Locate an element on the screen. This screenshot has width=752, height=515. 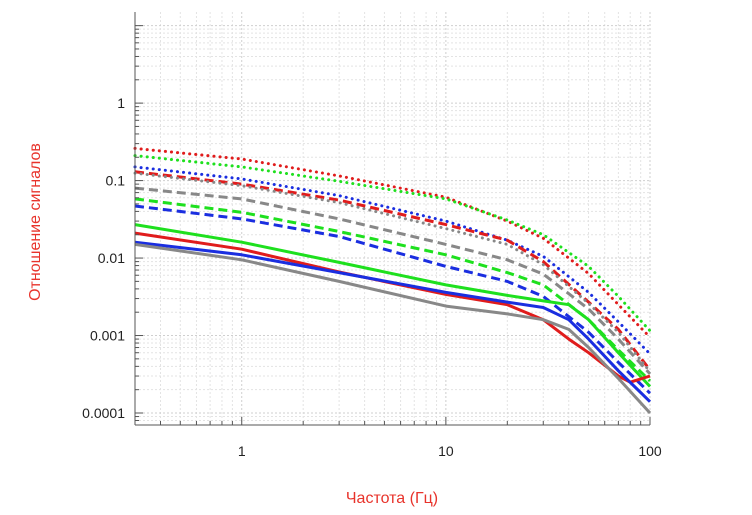
x-axis-title: Частота (Гц) is located at coordinates (392, 498).